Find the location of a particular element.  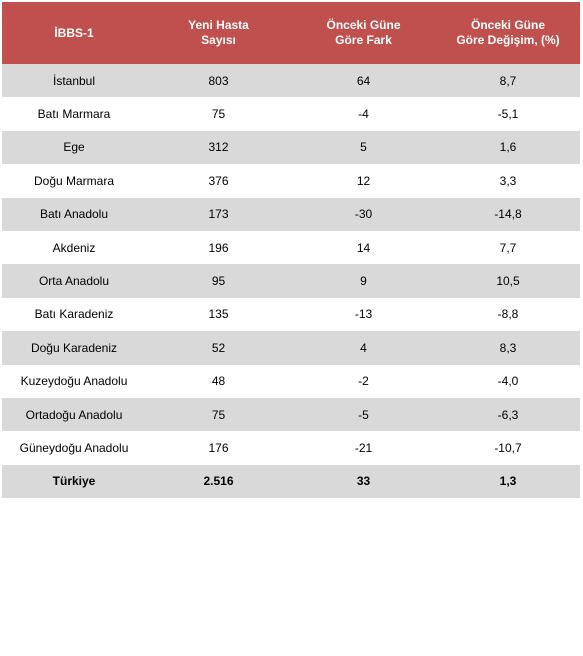

table-row: Doğu Karadeniz 52 4 8,3 is located at coordinates (291, 348).